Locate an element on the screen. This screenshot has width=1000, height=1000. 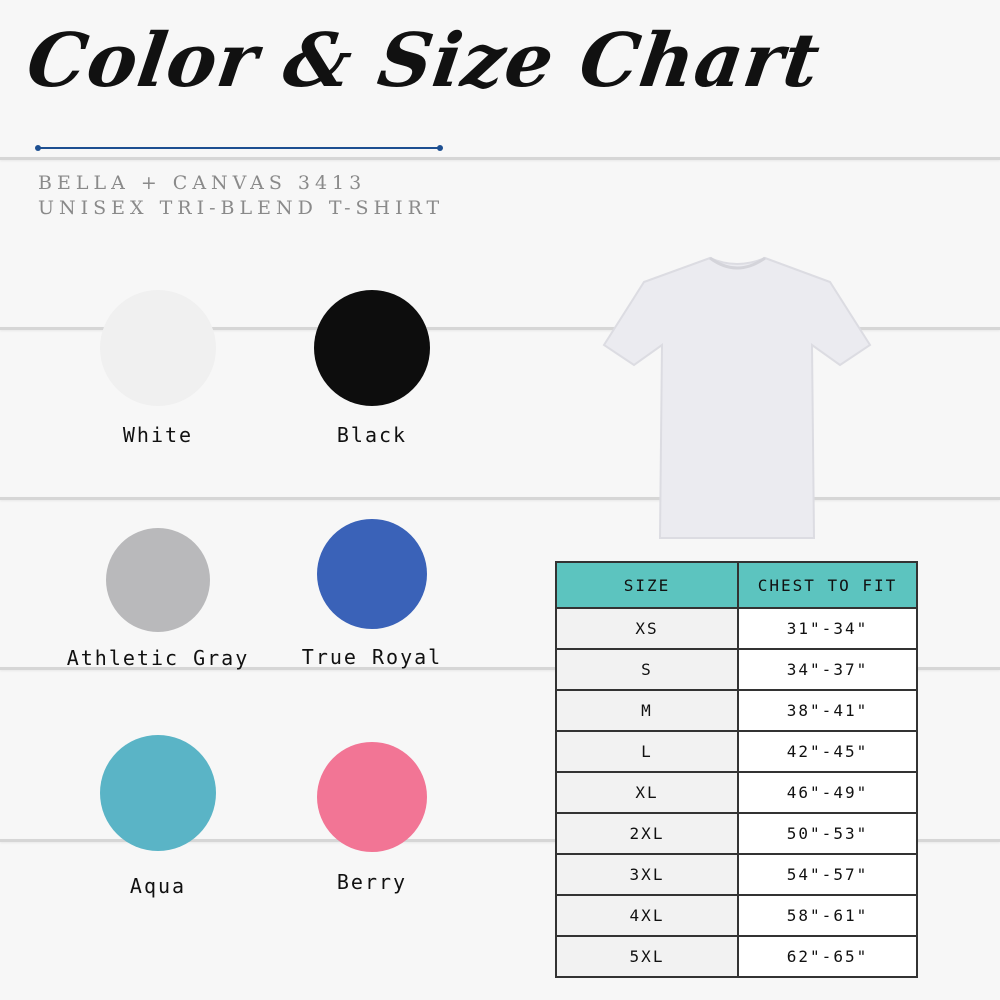
size-cell: L is located at coordinates (647, 751).